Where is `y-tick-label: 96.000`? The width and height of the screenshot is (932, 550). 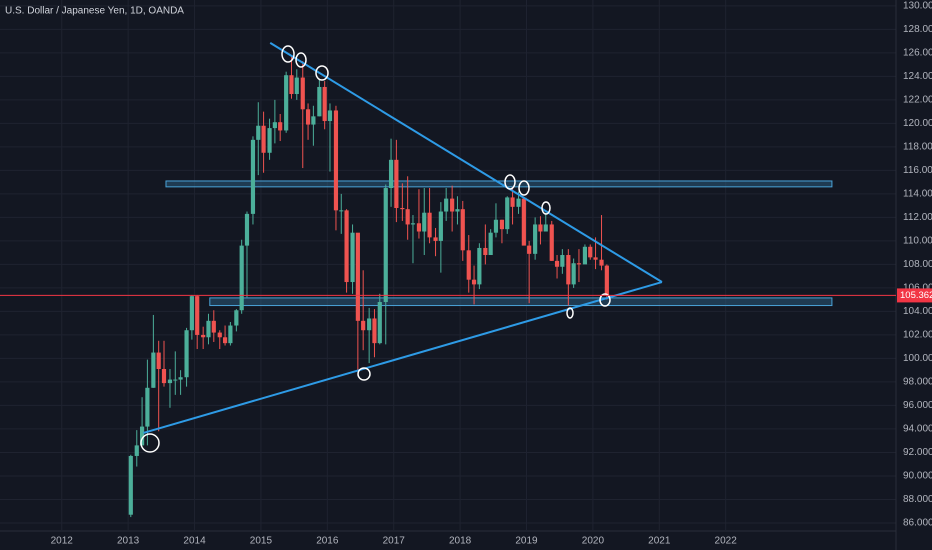 y-tick-label: 96.000 is located at coordinates (917, 405).